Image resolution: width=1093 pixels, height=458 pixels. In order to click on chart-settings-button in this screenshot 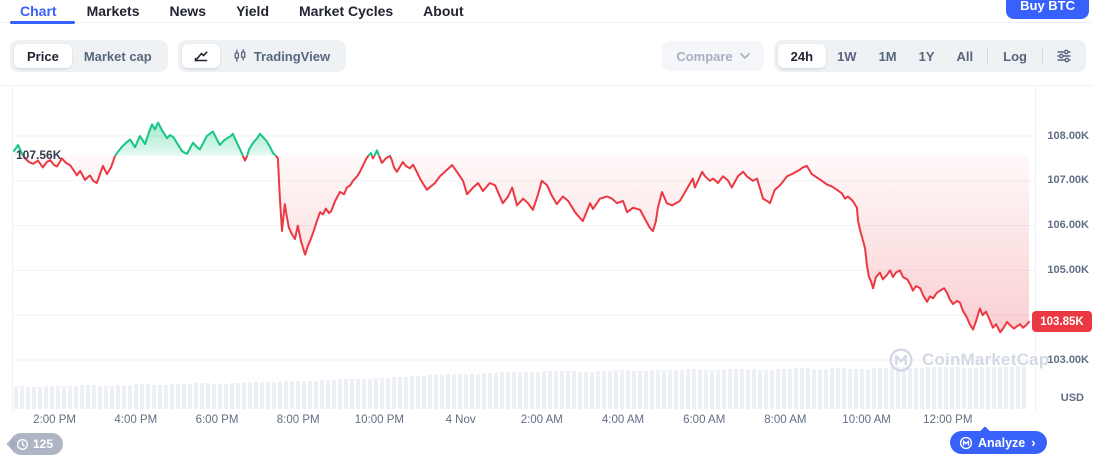, I will do `click(1064, 56)`.